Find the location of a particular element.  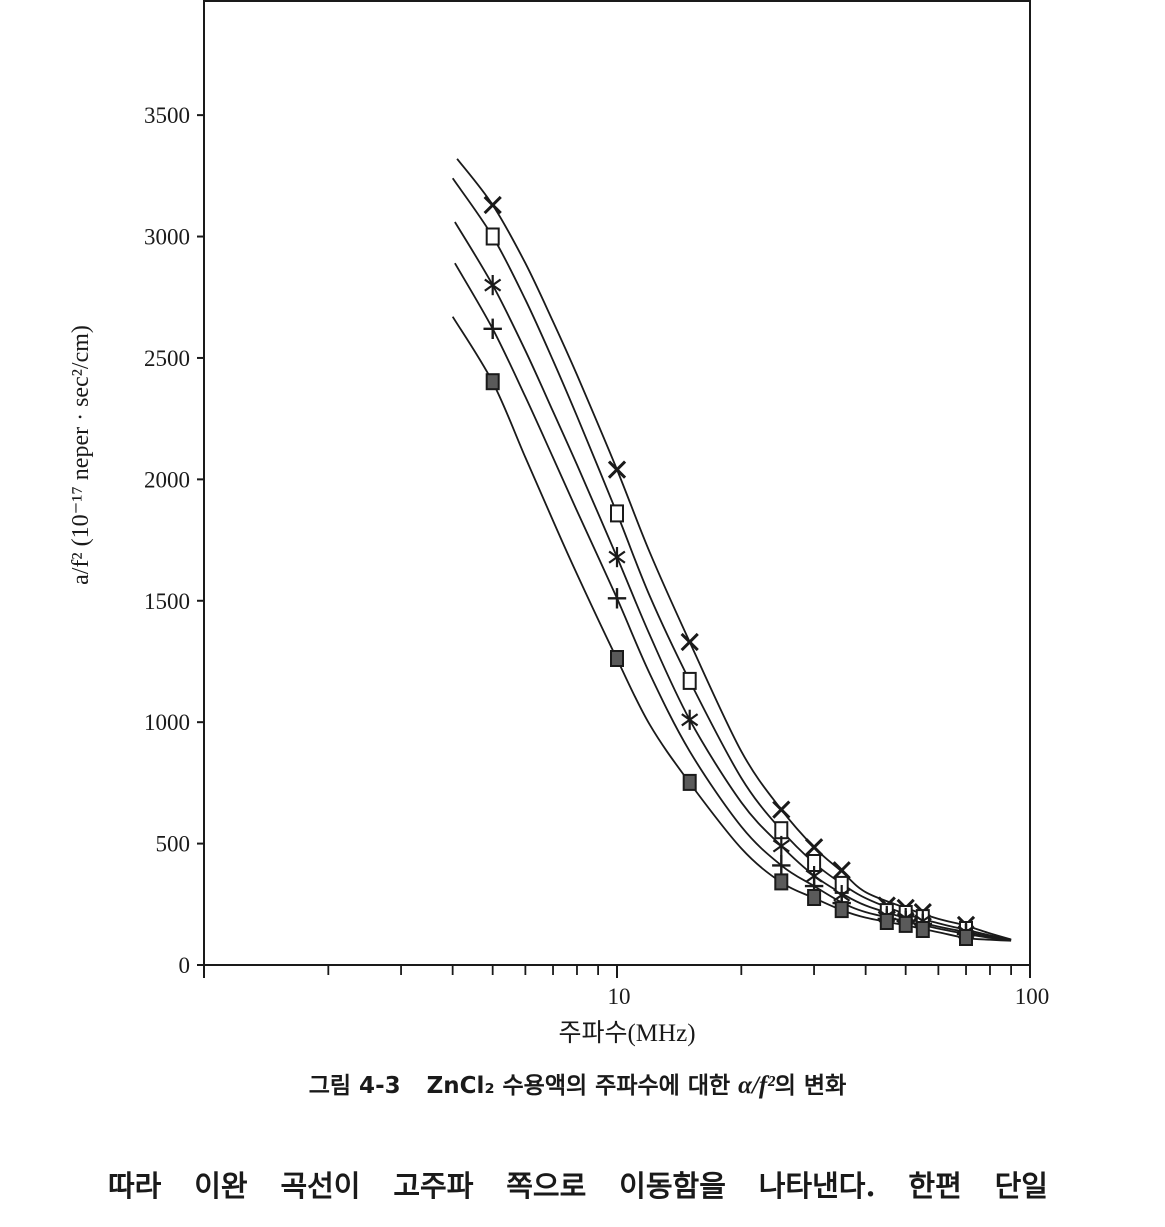

y-tick-label: 2000 is located at coordinates (167, 479).